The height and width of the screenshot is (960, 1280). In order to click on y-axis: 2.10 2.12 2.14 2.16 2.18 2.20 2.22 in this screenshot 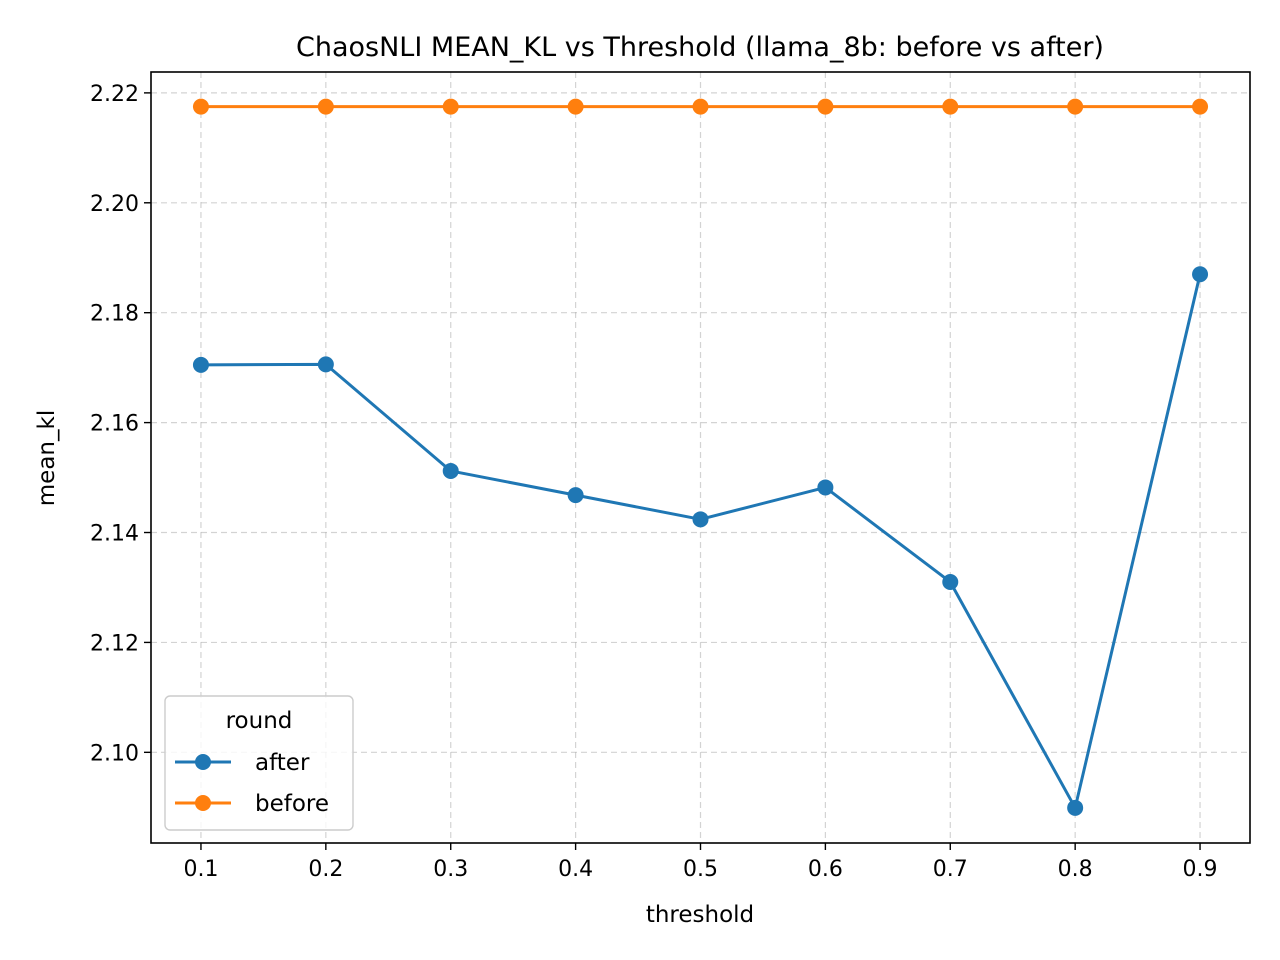, I will do `click(120, 424)`.